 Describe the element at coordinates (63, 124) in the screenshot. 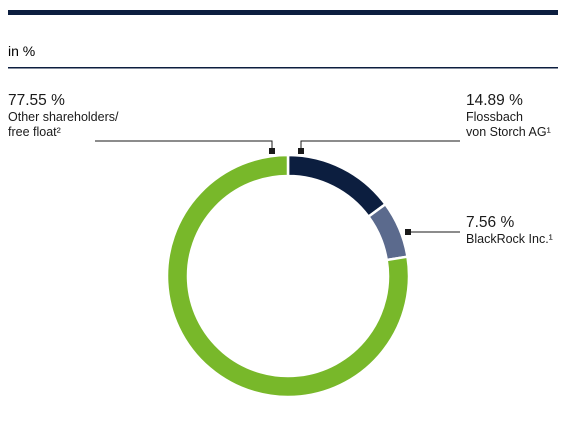

I see `category-label: Other shareholders/ free float²` at that location.